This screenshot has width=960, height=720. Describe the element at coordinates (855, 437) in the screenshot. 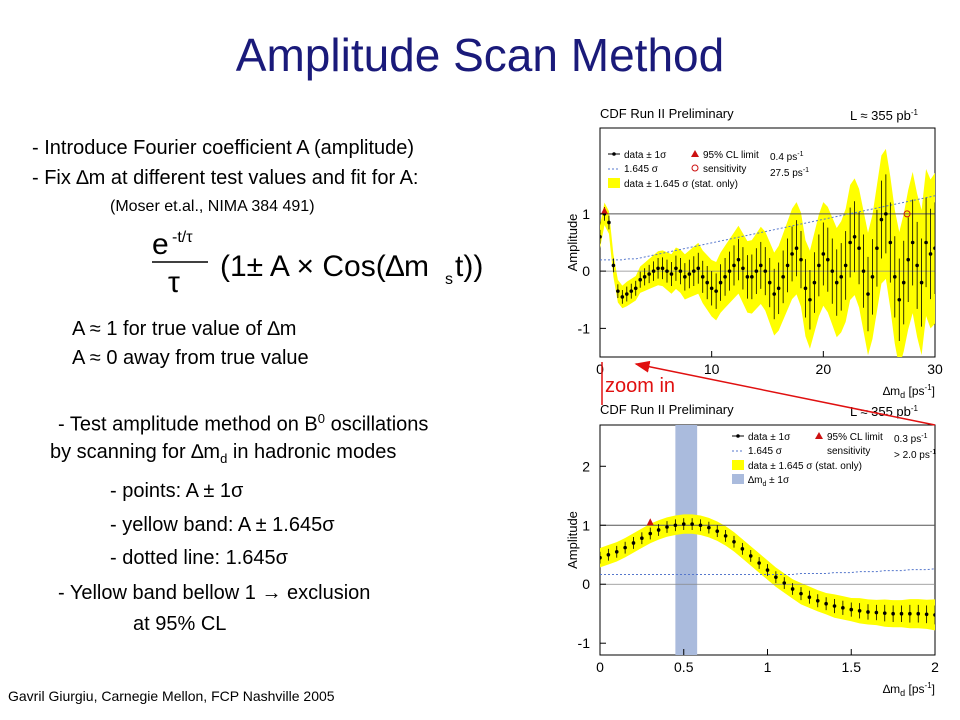

I see `legend-limit: 95% CL limit` at that location.